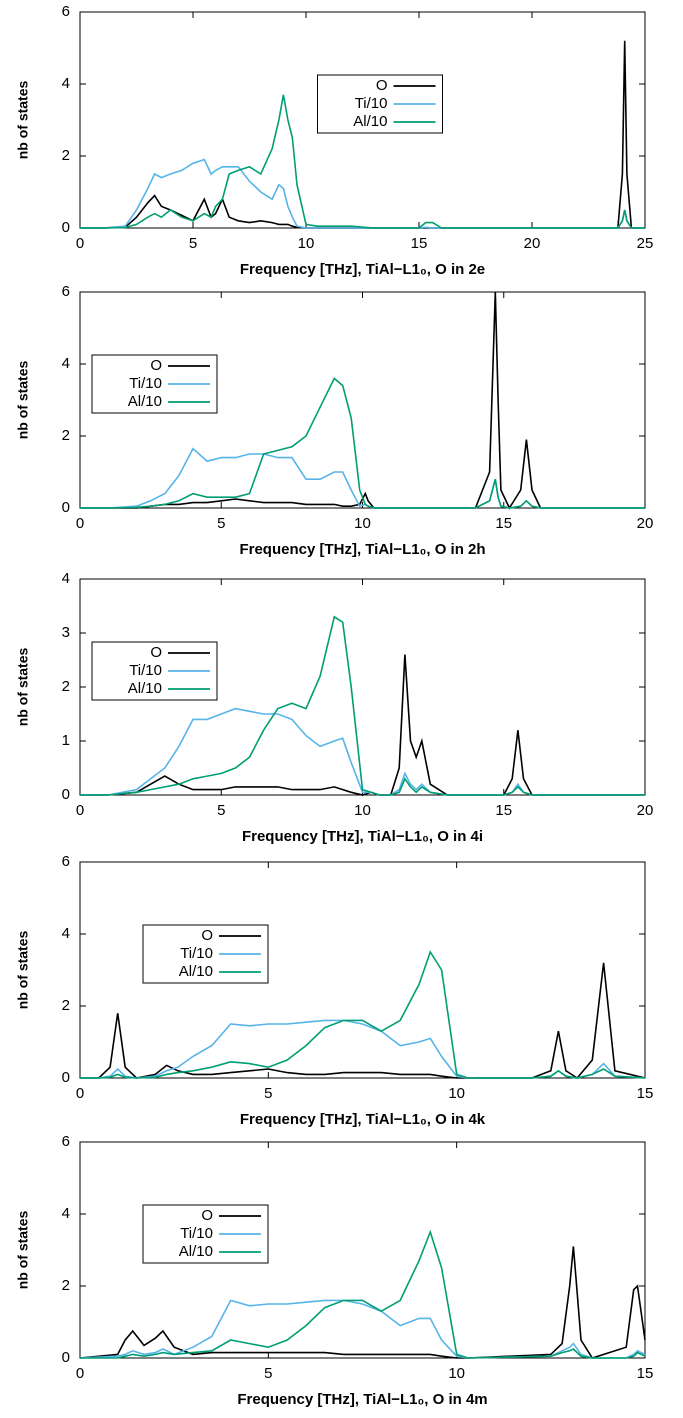 Image resolution: width=683 pixels, height=1418 pixels. Describe the element at coordinates (645, 243) in the screenshot. I see `x-tick-label: 25` at that location.